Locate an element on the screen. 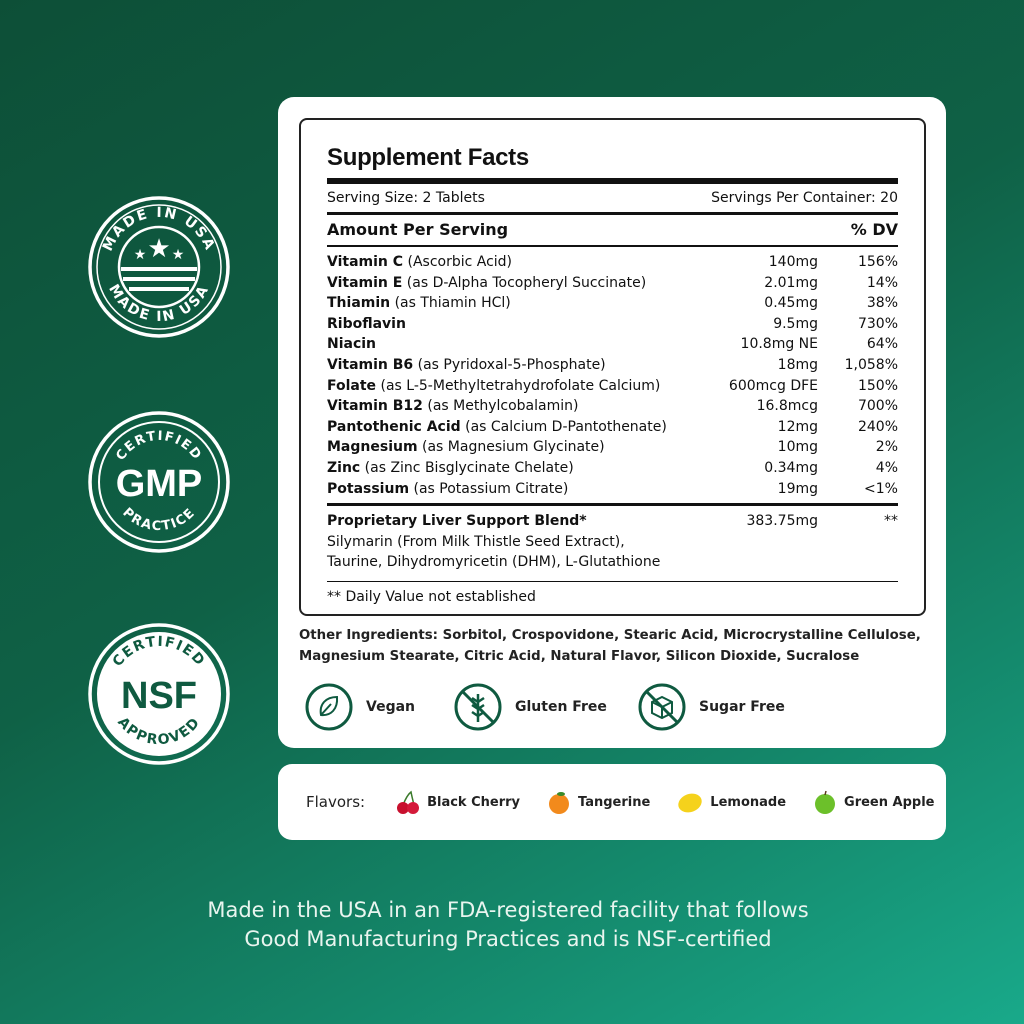 This screenshot has height=1024, width=1024. nutrient-dv: 2% is located at coordinates (886, 447).